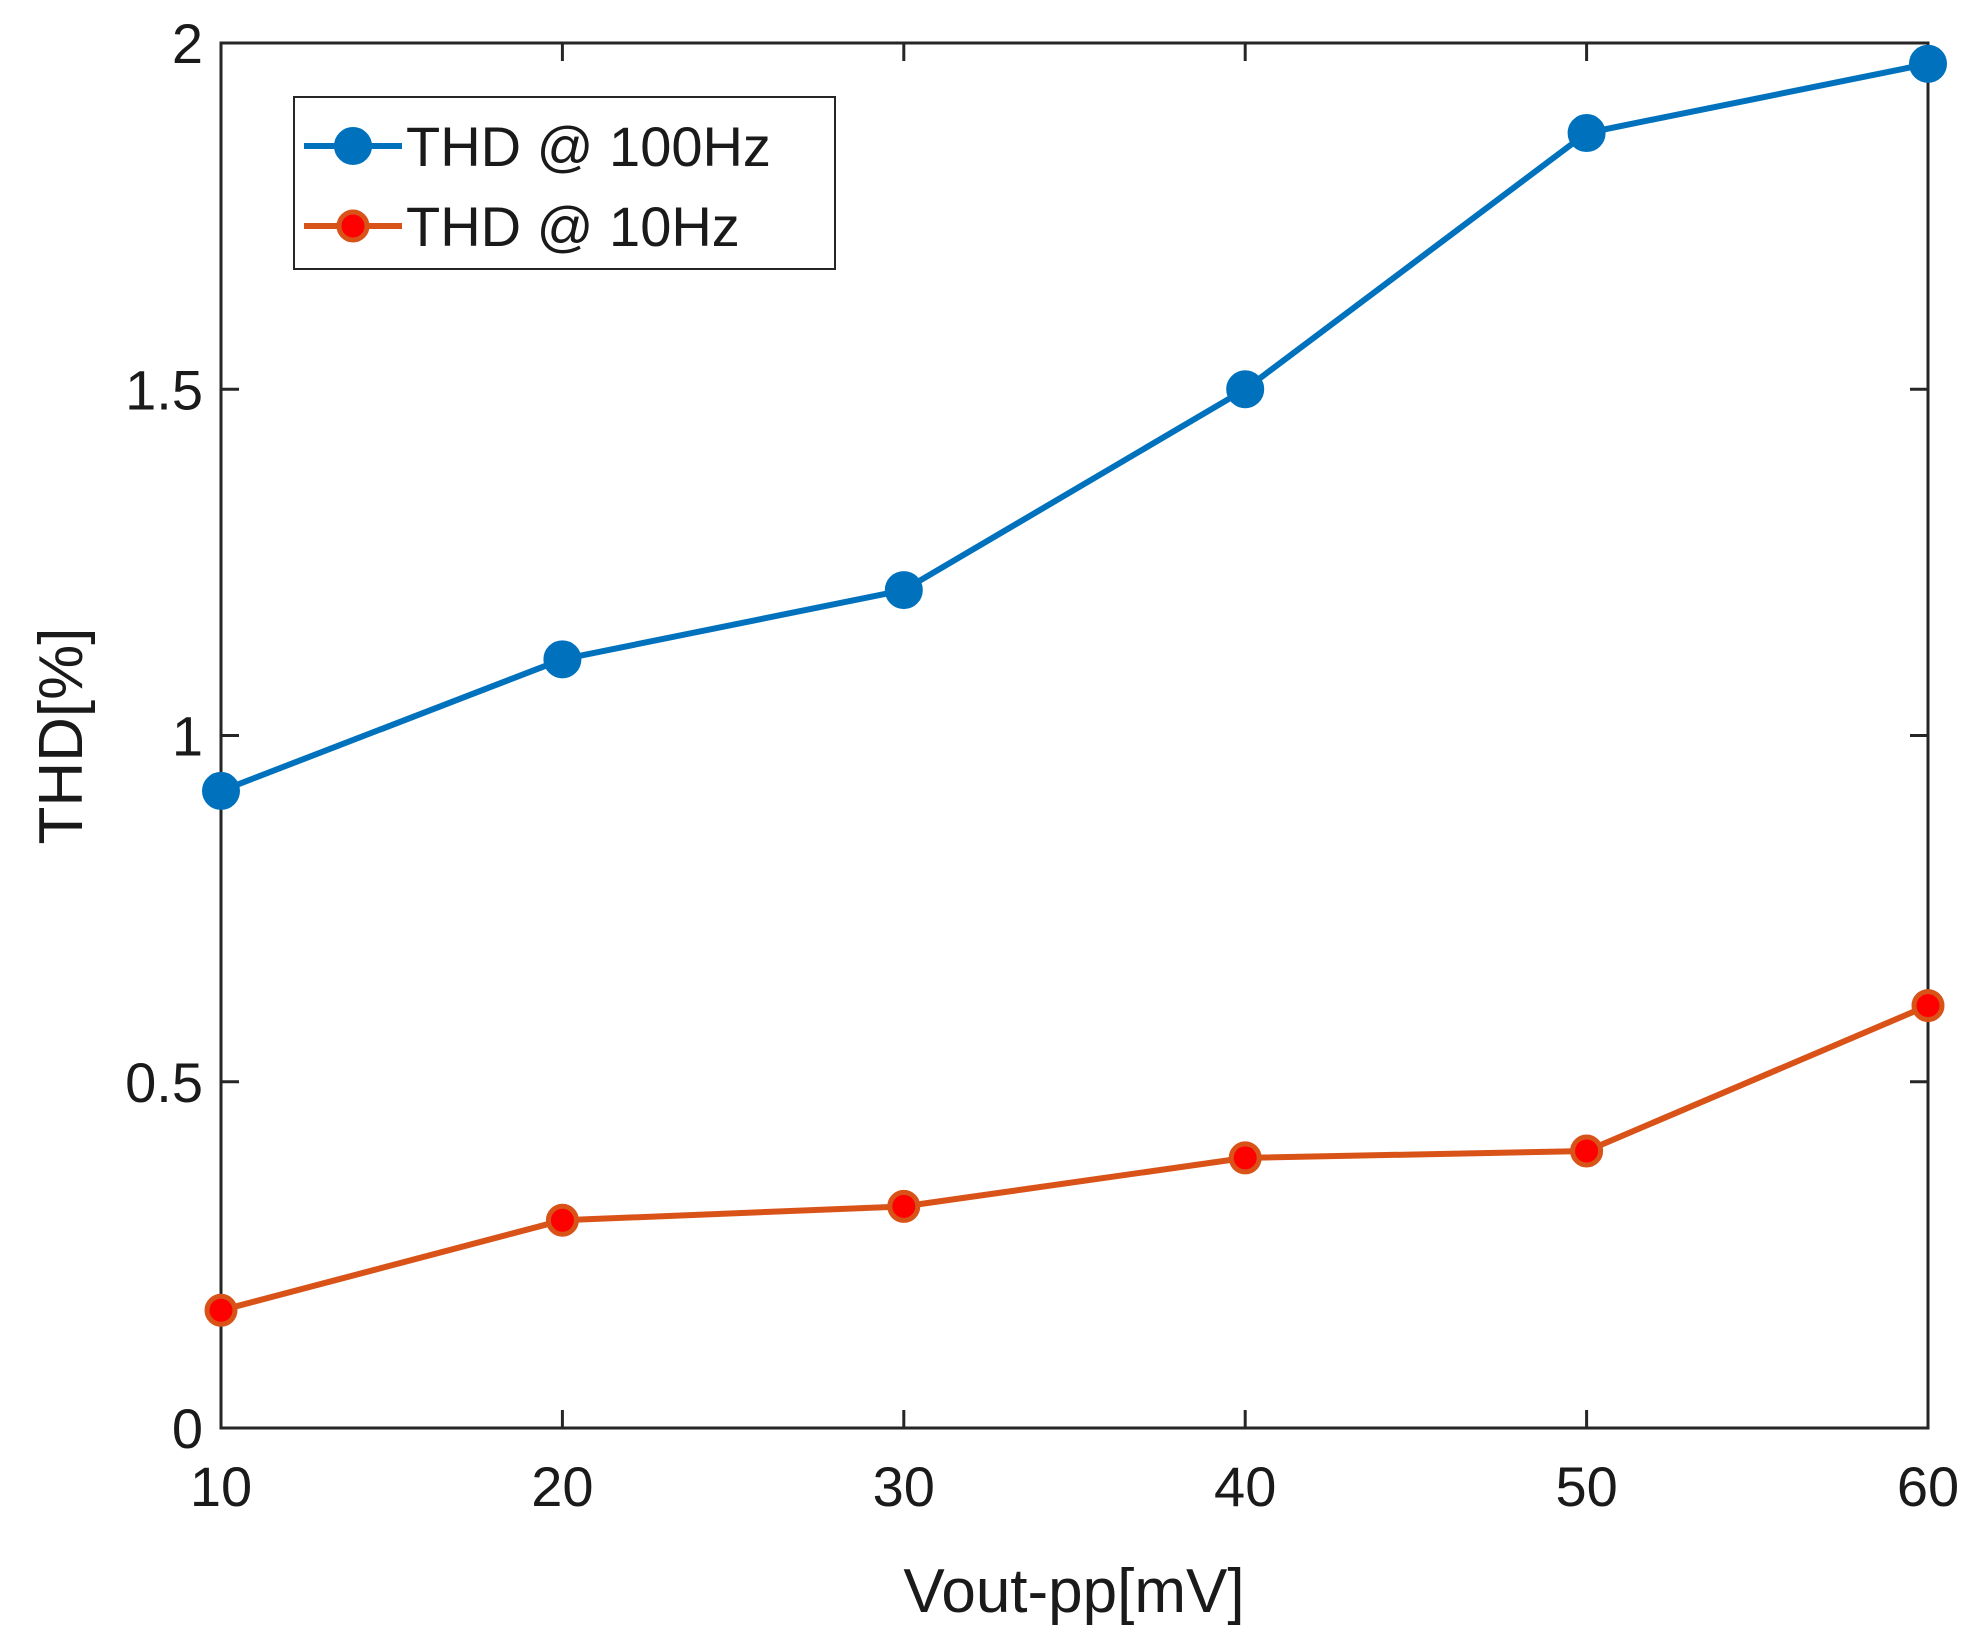 This screenshot has width=1978, height=1640. What do you see at coordinates (1073, 1591) in the screenshot?
I see `x-axis-title: Vout-pp[mV]` at bounding box center [1073, 1591].